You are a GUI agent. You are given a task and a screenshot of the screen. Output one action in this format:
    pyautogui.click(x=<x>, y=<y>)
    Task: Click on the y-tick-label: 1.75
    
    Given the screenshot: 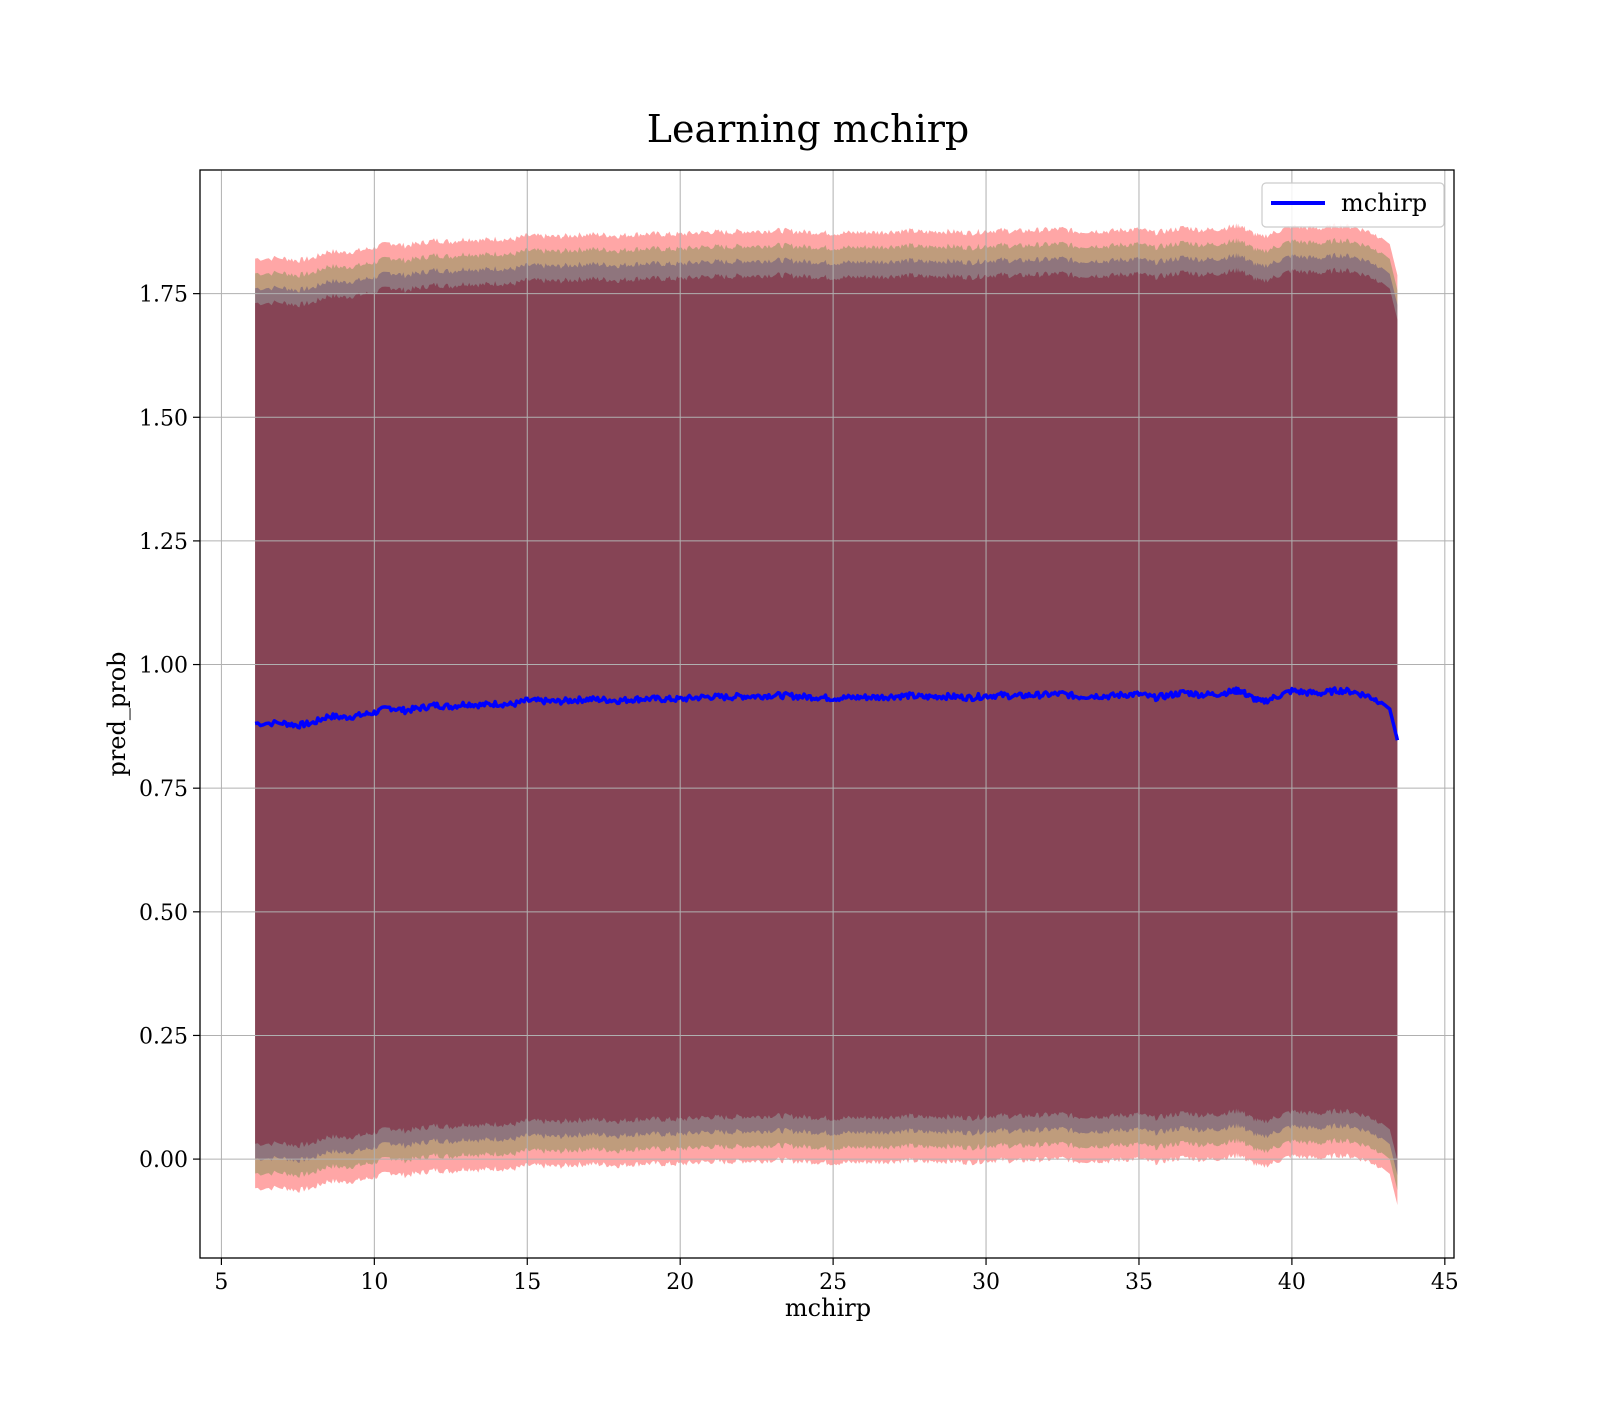 What is the action you would take?
    pyautogui.click(x=163, y=295)
    